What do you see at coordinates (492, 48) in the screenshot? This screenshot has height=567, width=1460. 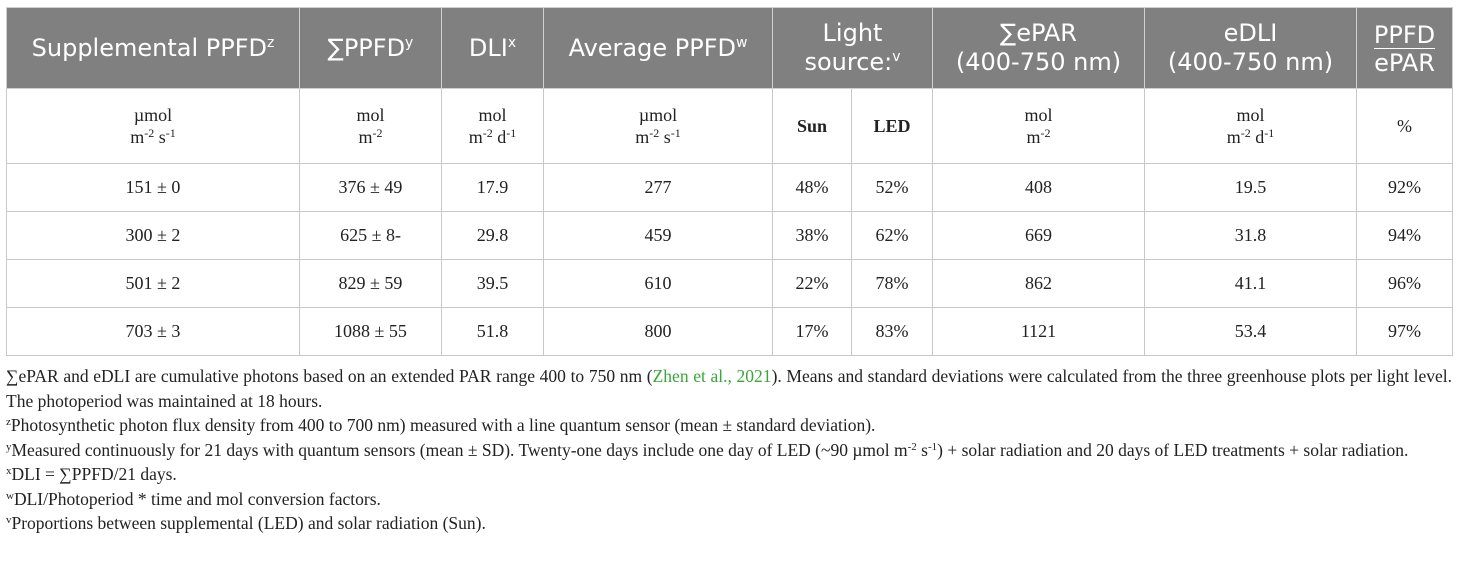 I see `header-dli: DLIx` at bounding box center [492, 48].